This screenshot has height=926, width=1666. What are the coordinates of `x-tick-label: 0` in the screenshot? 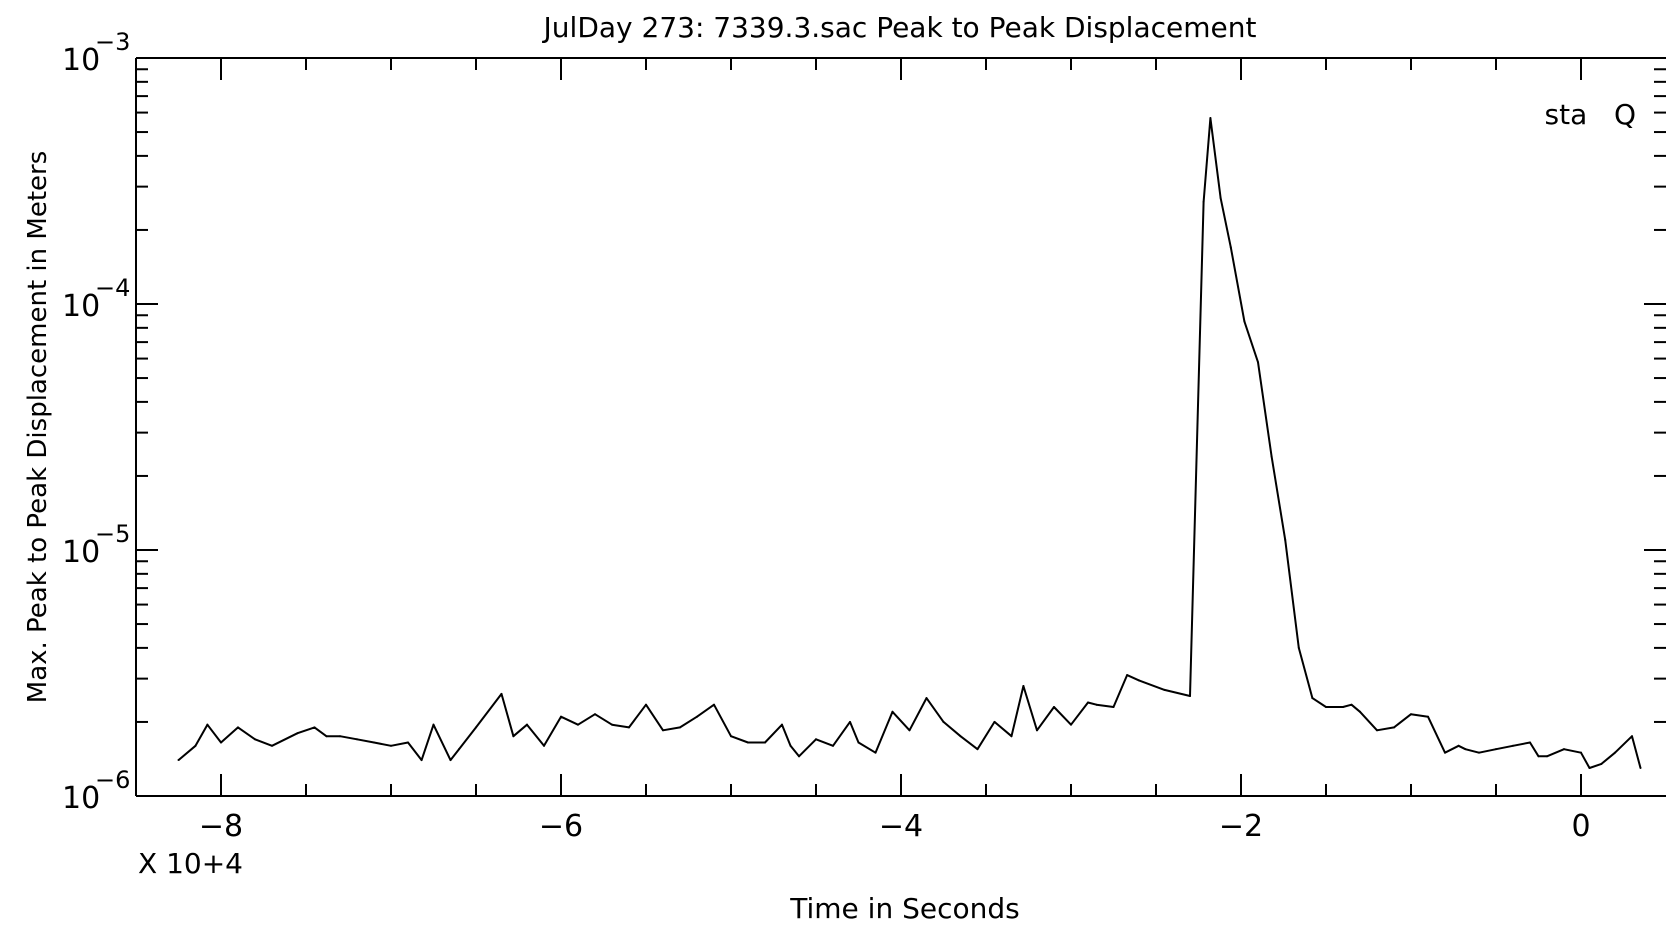 It's located at (1580, 826).